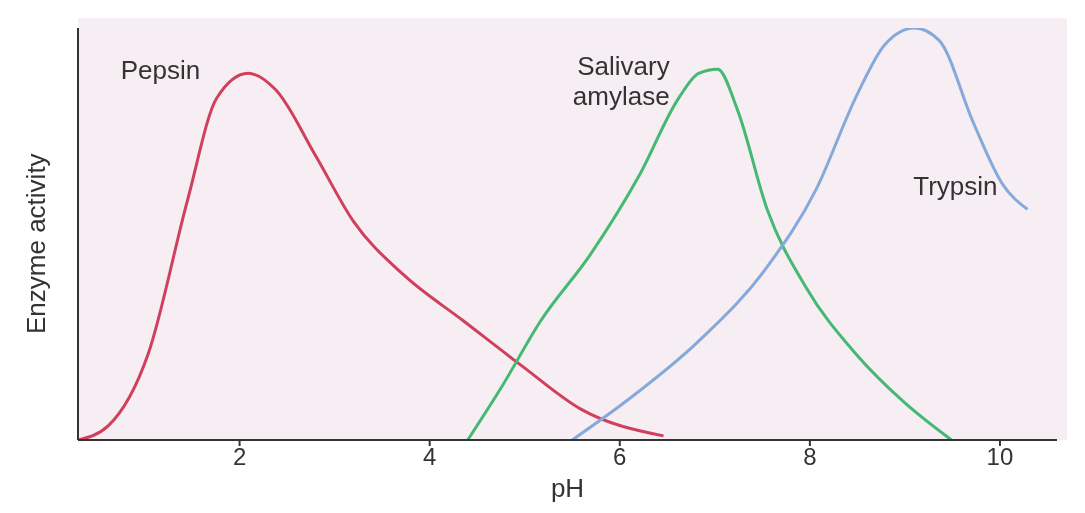  I want to click on x-tick-label: 8, so click(810, 457).